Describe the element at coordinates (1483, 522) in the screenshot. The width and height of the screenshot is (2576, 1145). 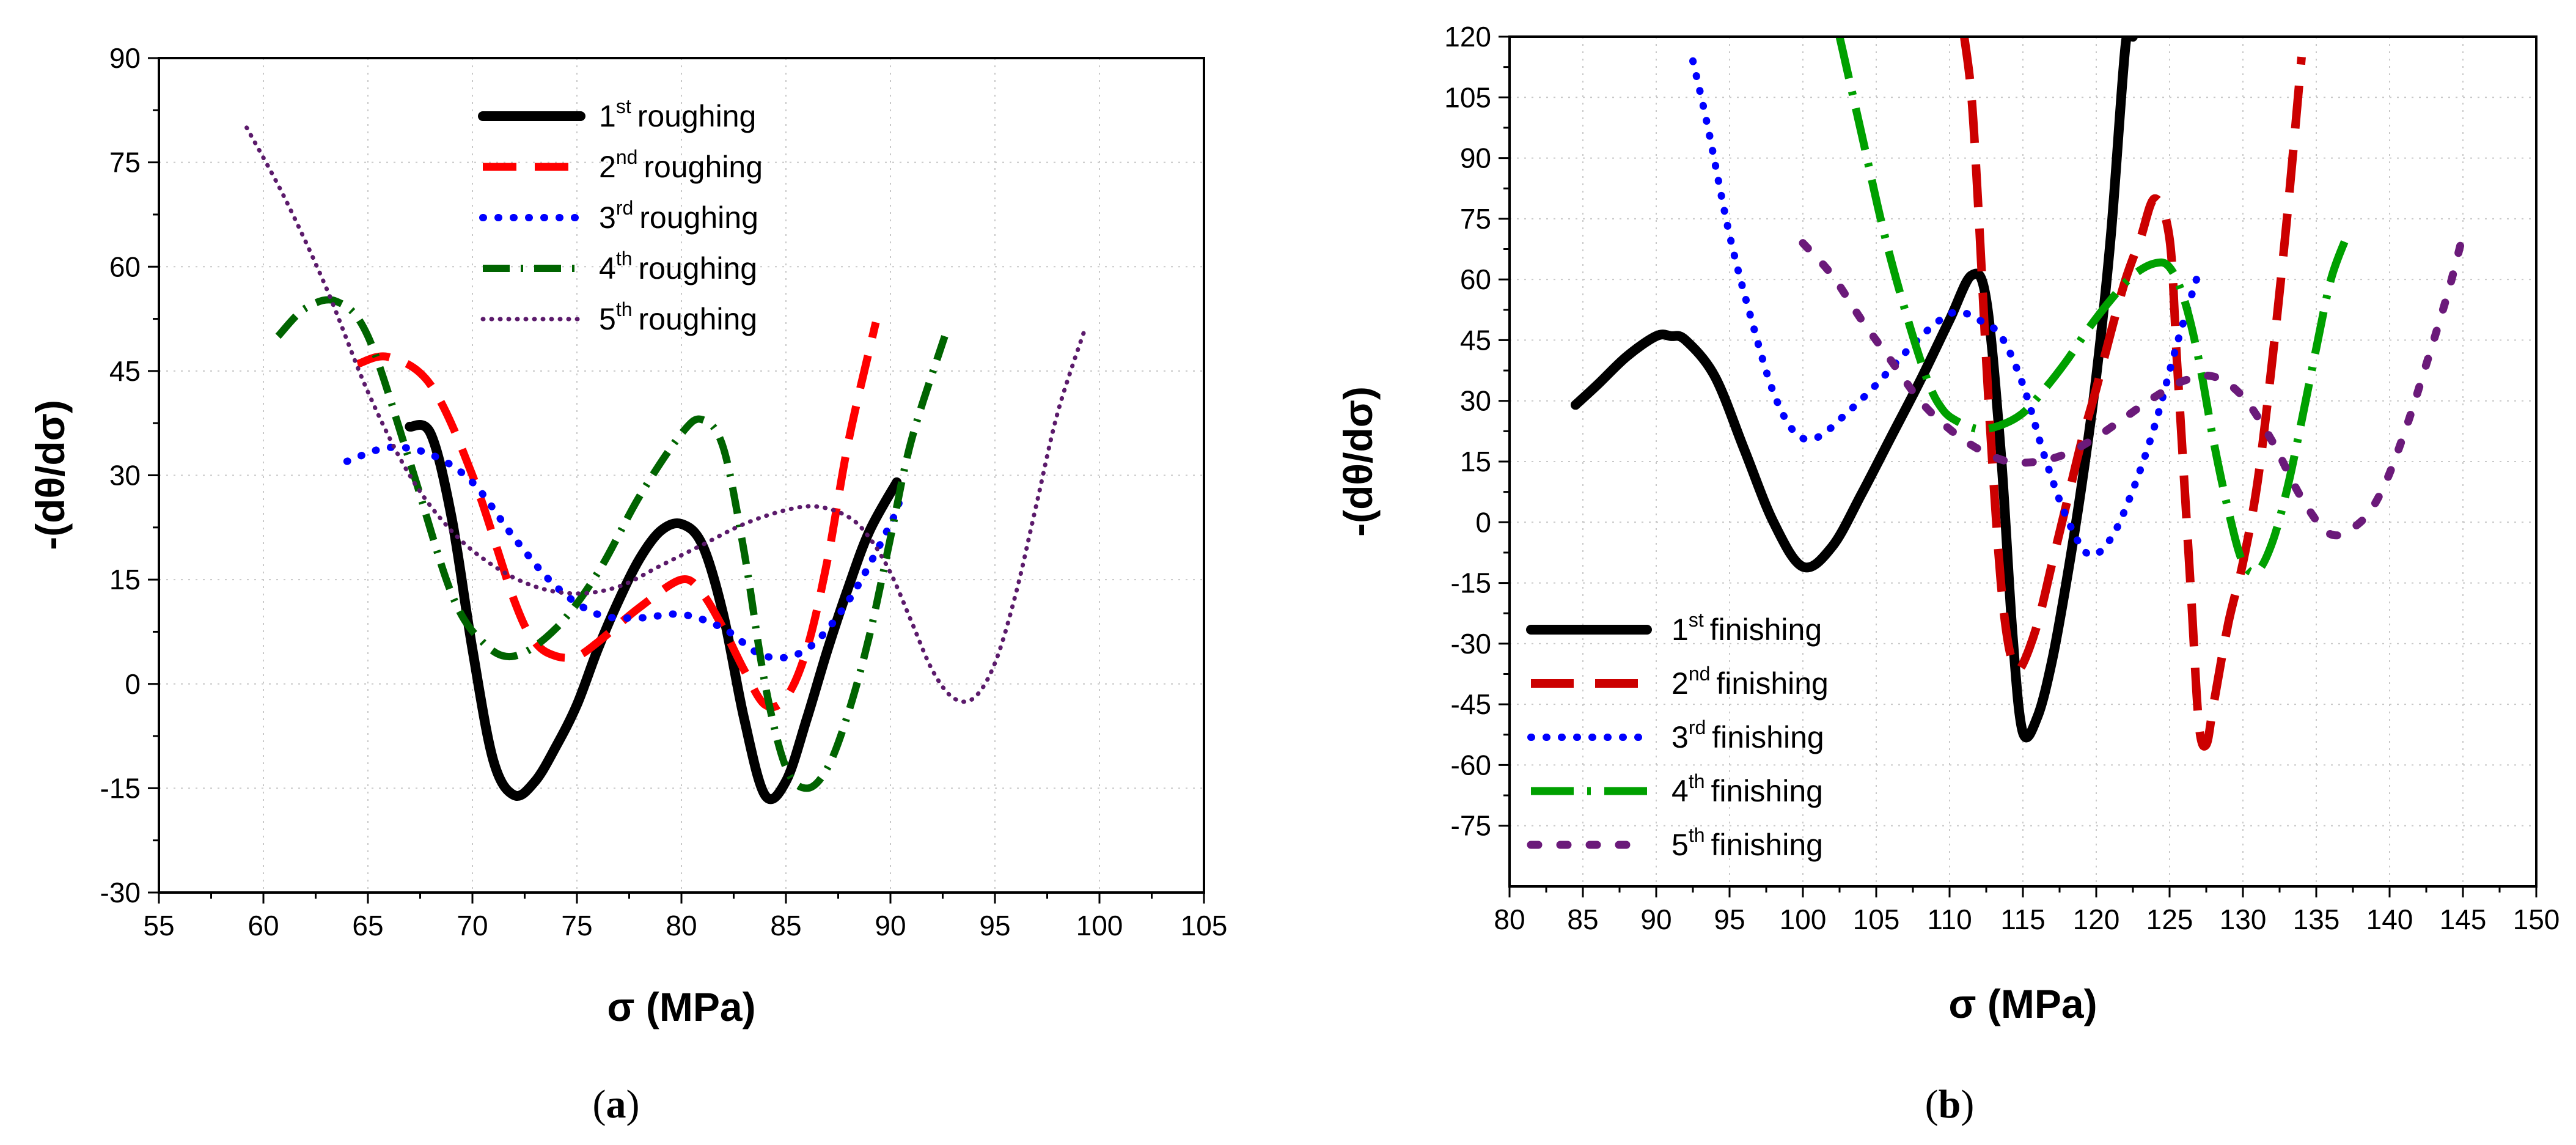
I see `panel-b-y-tick-label: 0` at that location.